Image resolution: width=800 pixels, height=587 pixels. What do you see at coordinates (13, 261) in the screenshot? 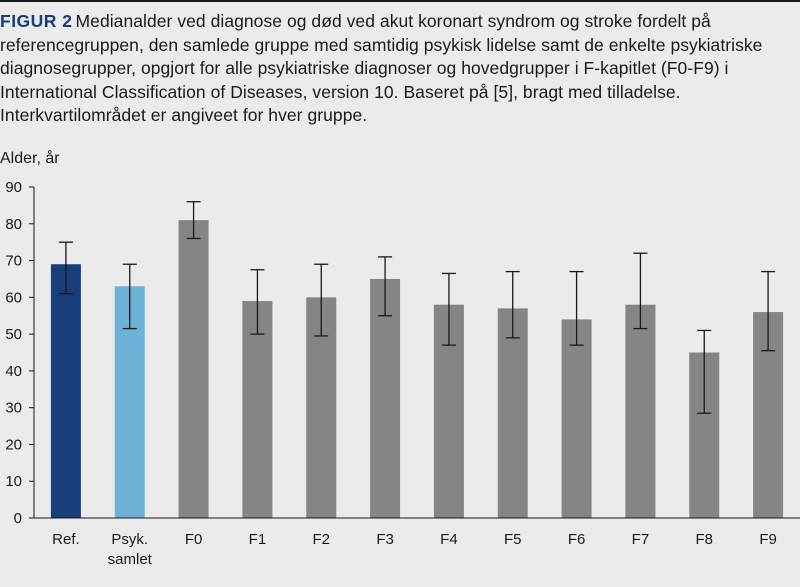
I see `y-tick-label: 70` at bounding box center [13, 261].